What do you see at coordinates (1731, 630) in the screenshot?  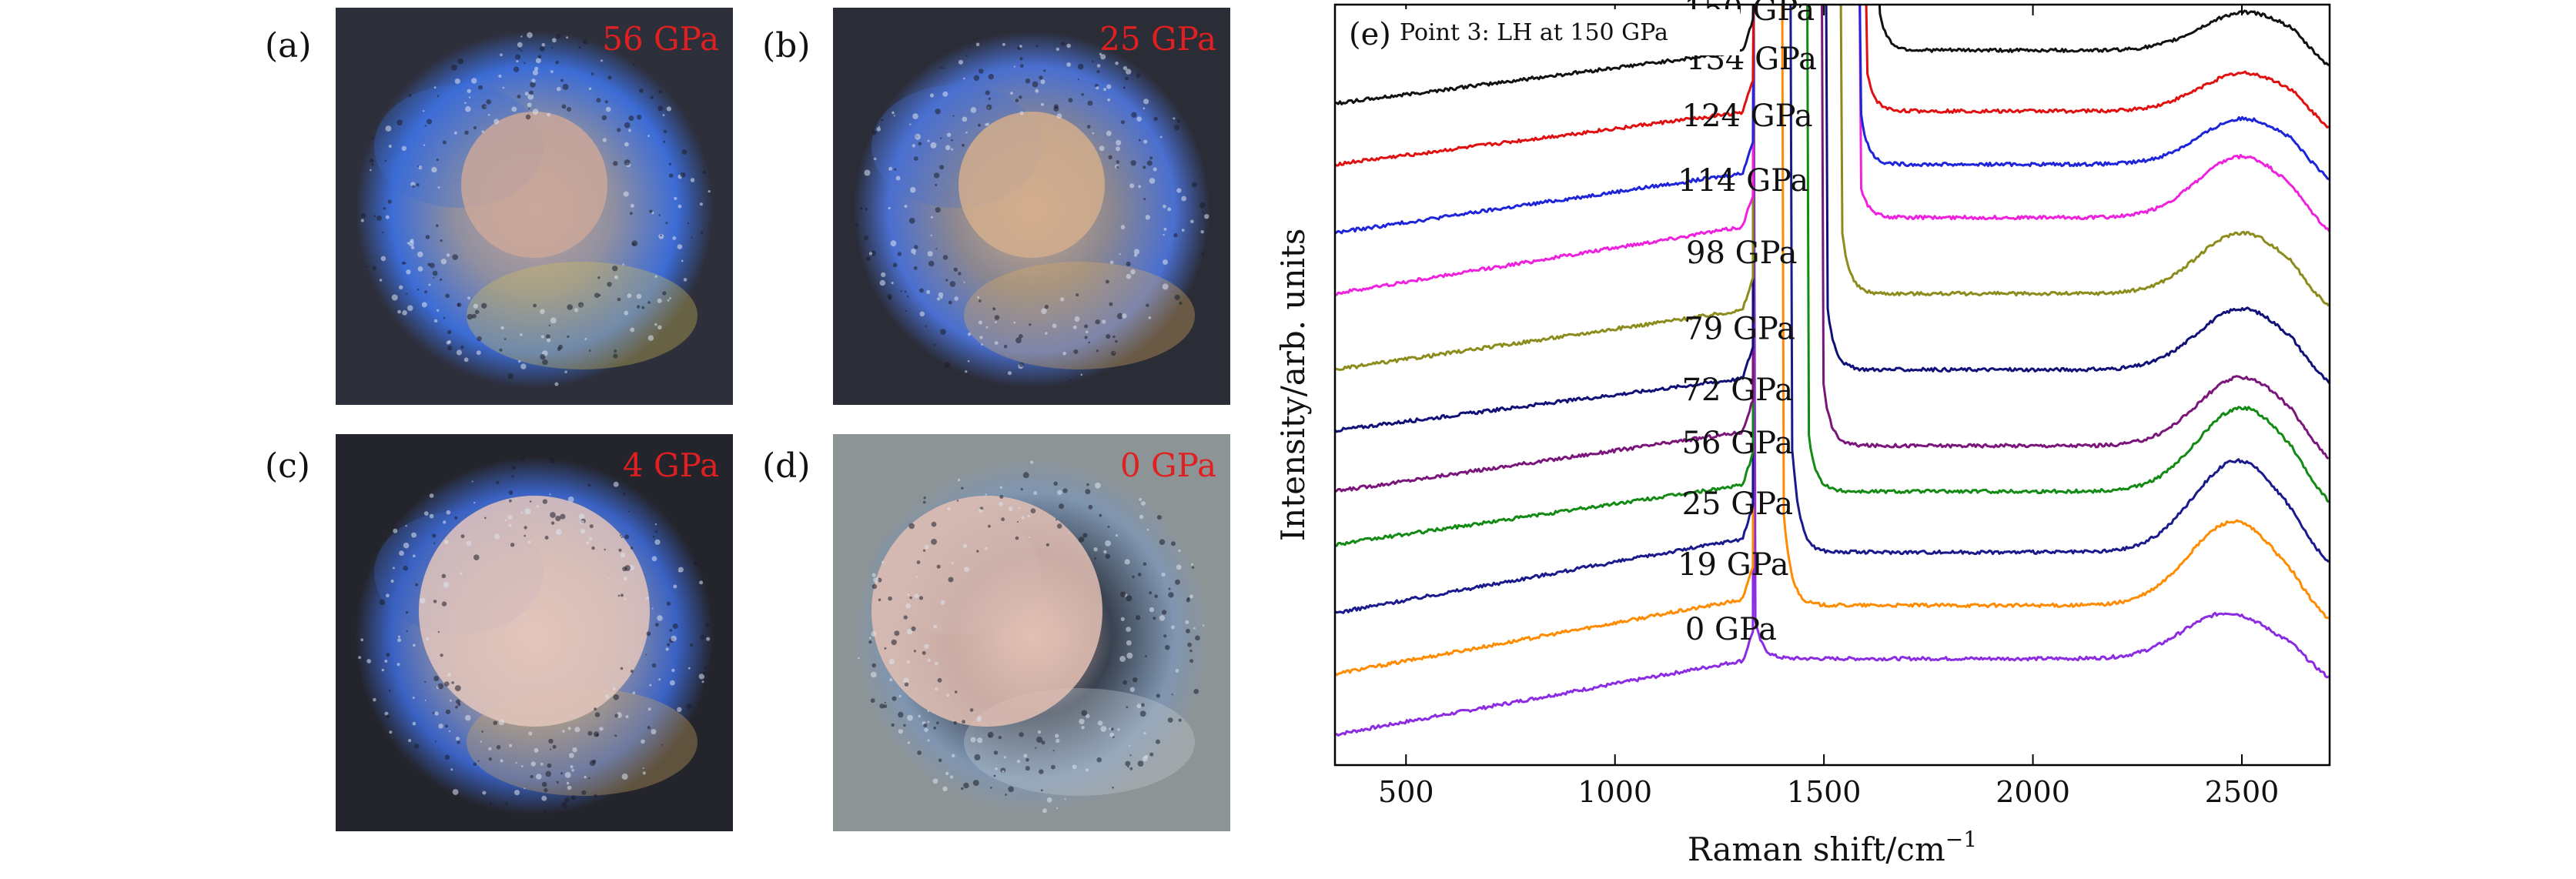 I see `series-label-0gpa: 0 GPa` at bounding box center [1731, 630].